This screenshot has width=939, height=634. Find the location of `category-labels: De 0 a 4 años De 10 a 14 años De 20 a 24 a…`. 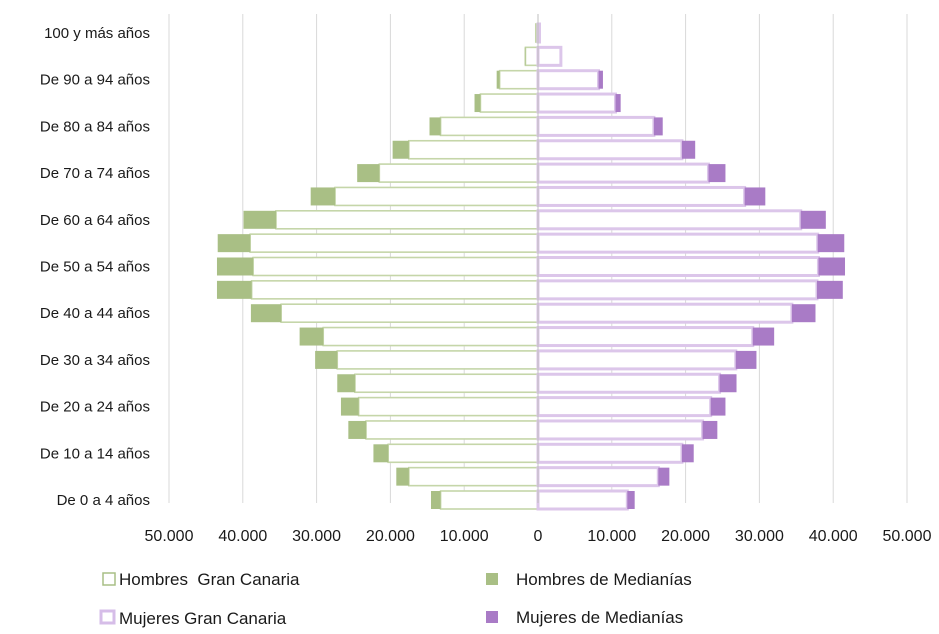

category-labels: De 0 a 4 años De 10 a 14 años De 20 a 24 a… is located at coordinates (95, 267).